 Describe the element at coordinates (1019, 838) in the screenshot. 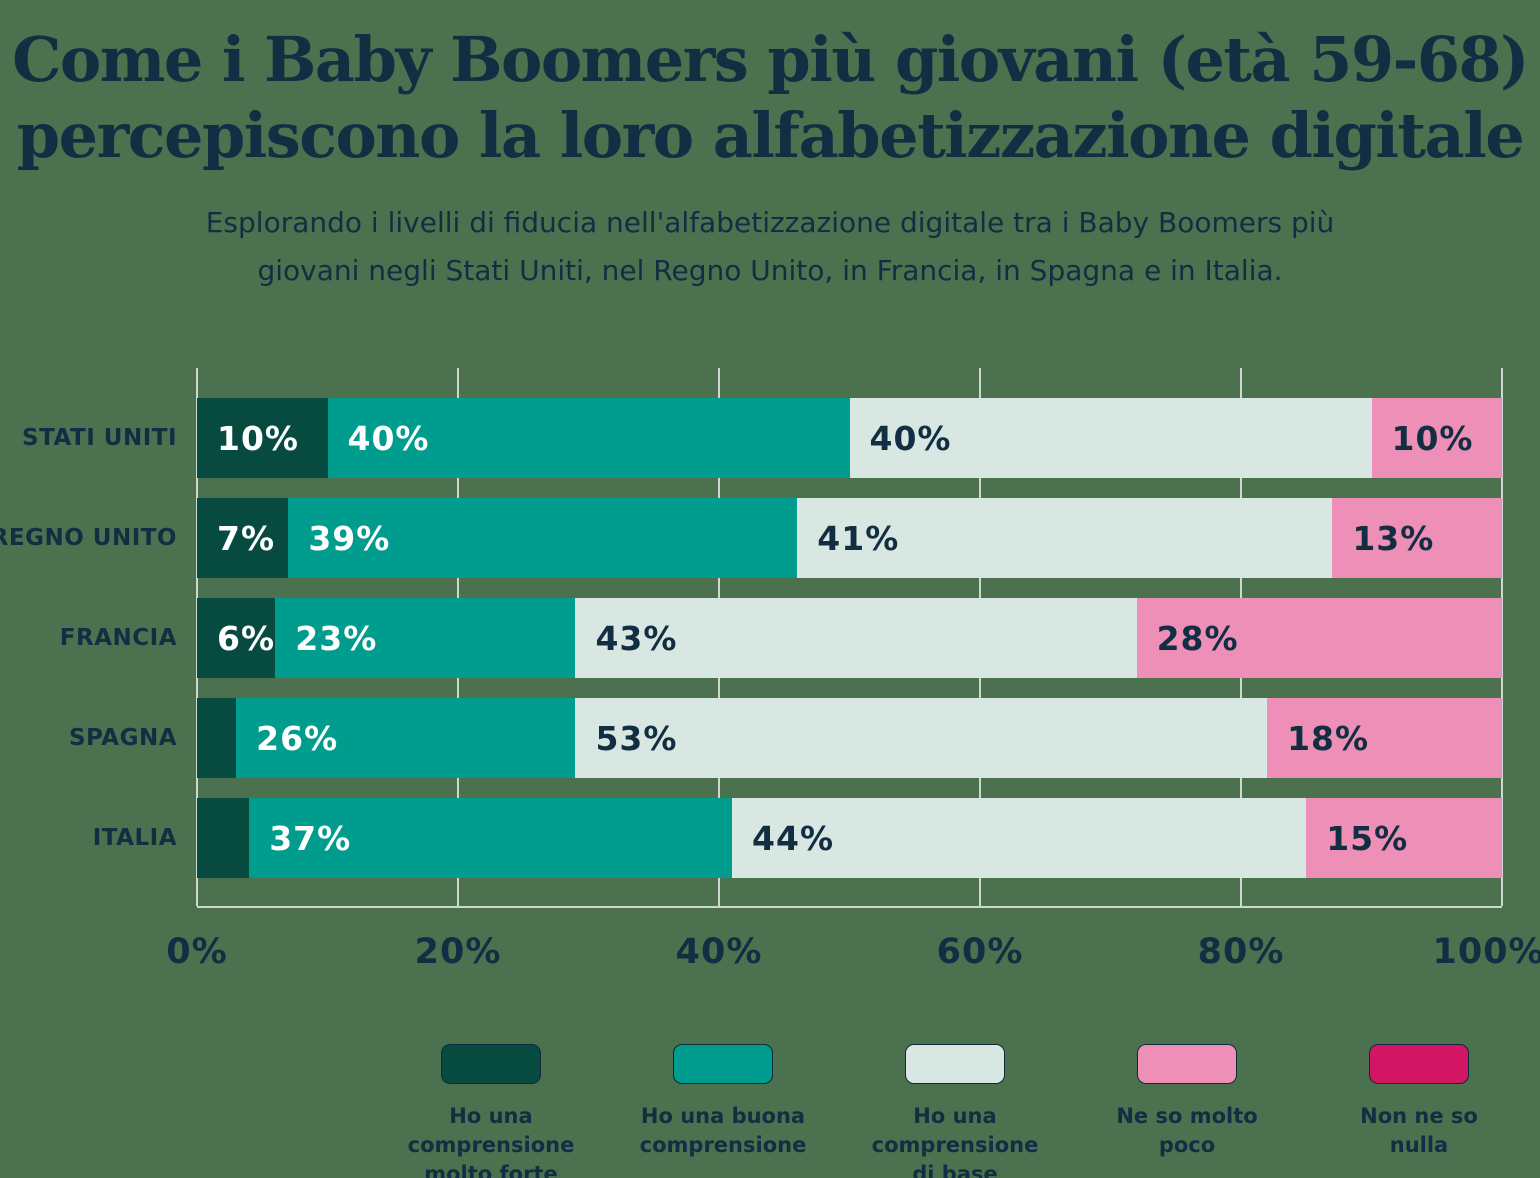

I see `bar-segment: 44%` at that location.